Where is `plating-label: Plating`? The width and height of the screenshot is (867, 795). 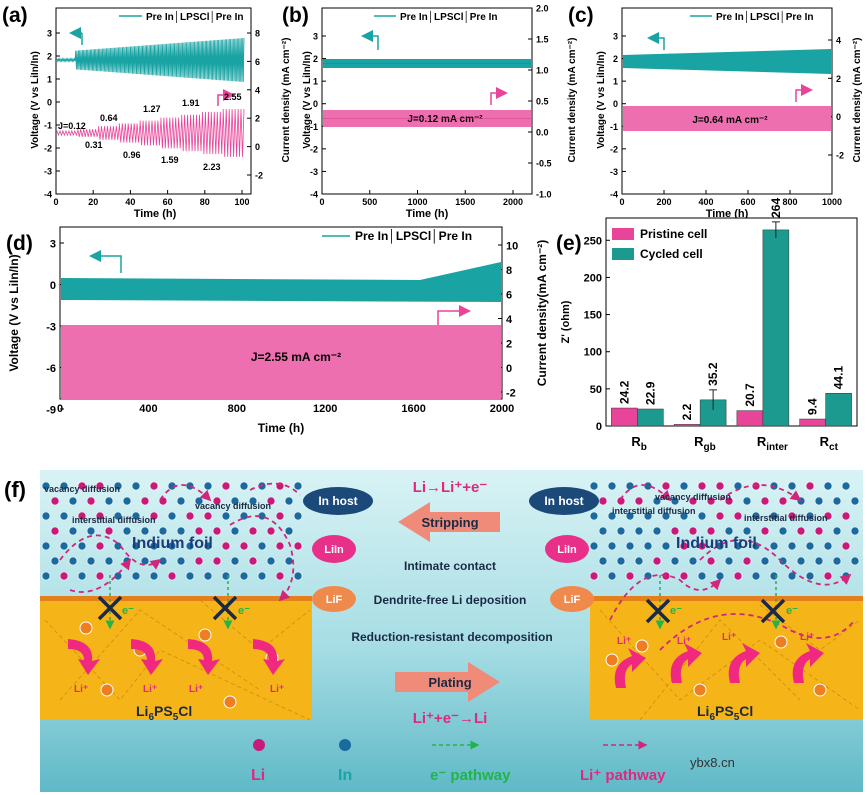
plating-label: Plating is located at coordinates (449, 682).